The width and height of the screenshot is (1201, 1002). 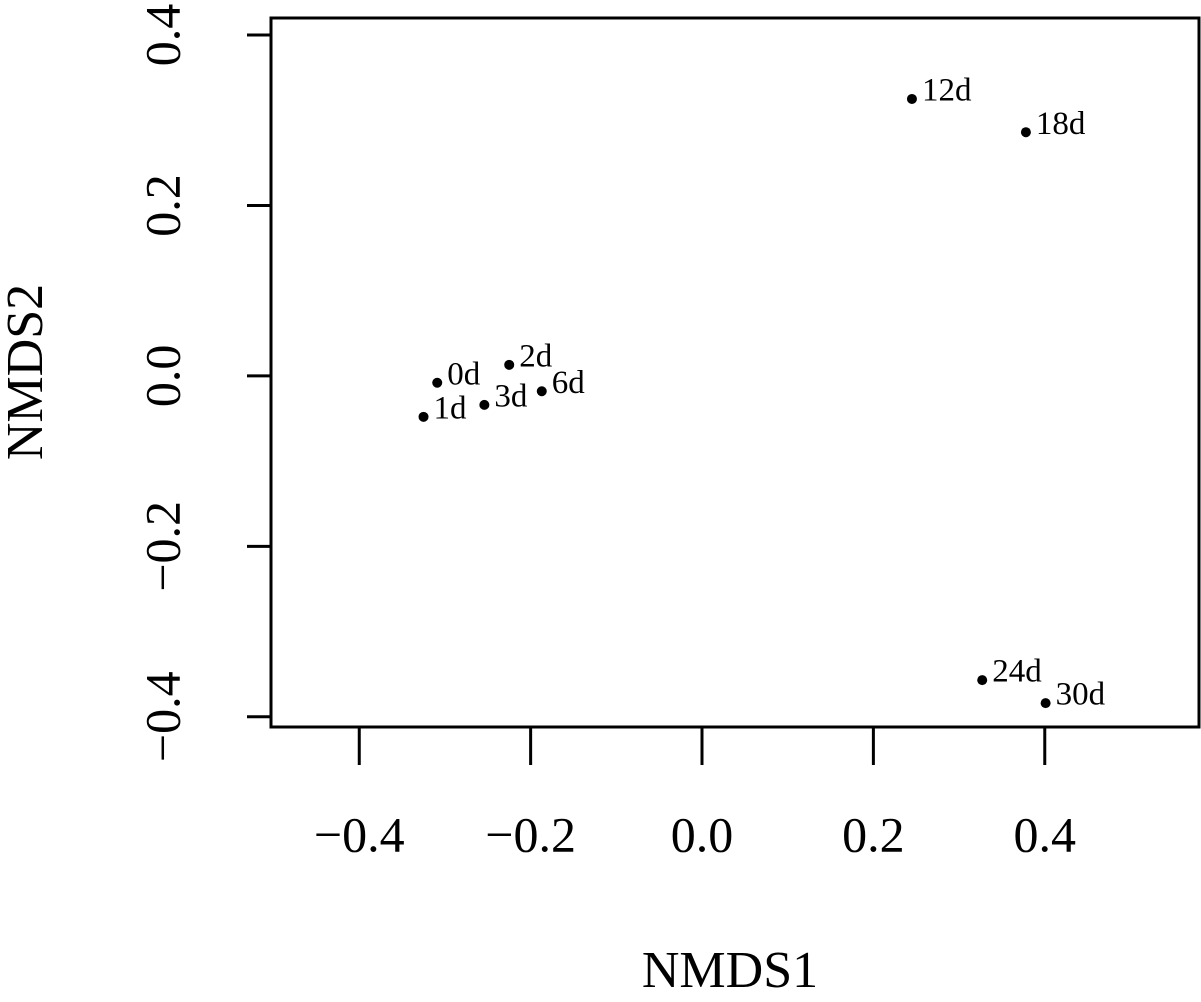 What do you see at coordinates (1061, 124) in the screenshot?
I see `point-label: 18d` at bounding box center [1061, 124].